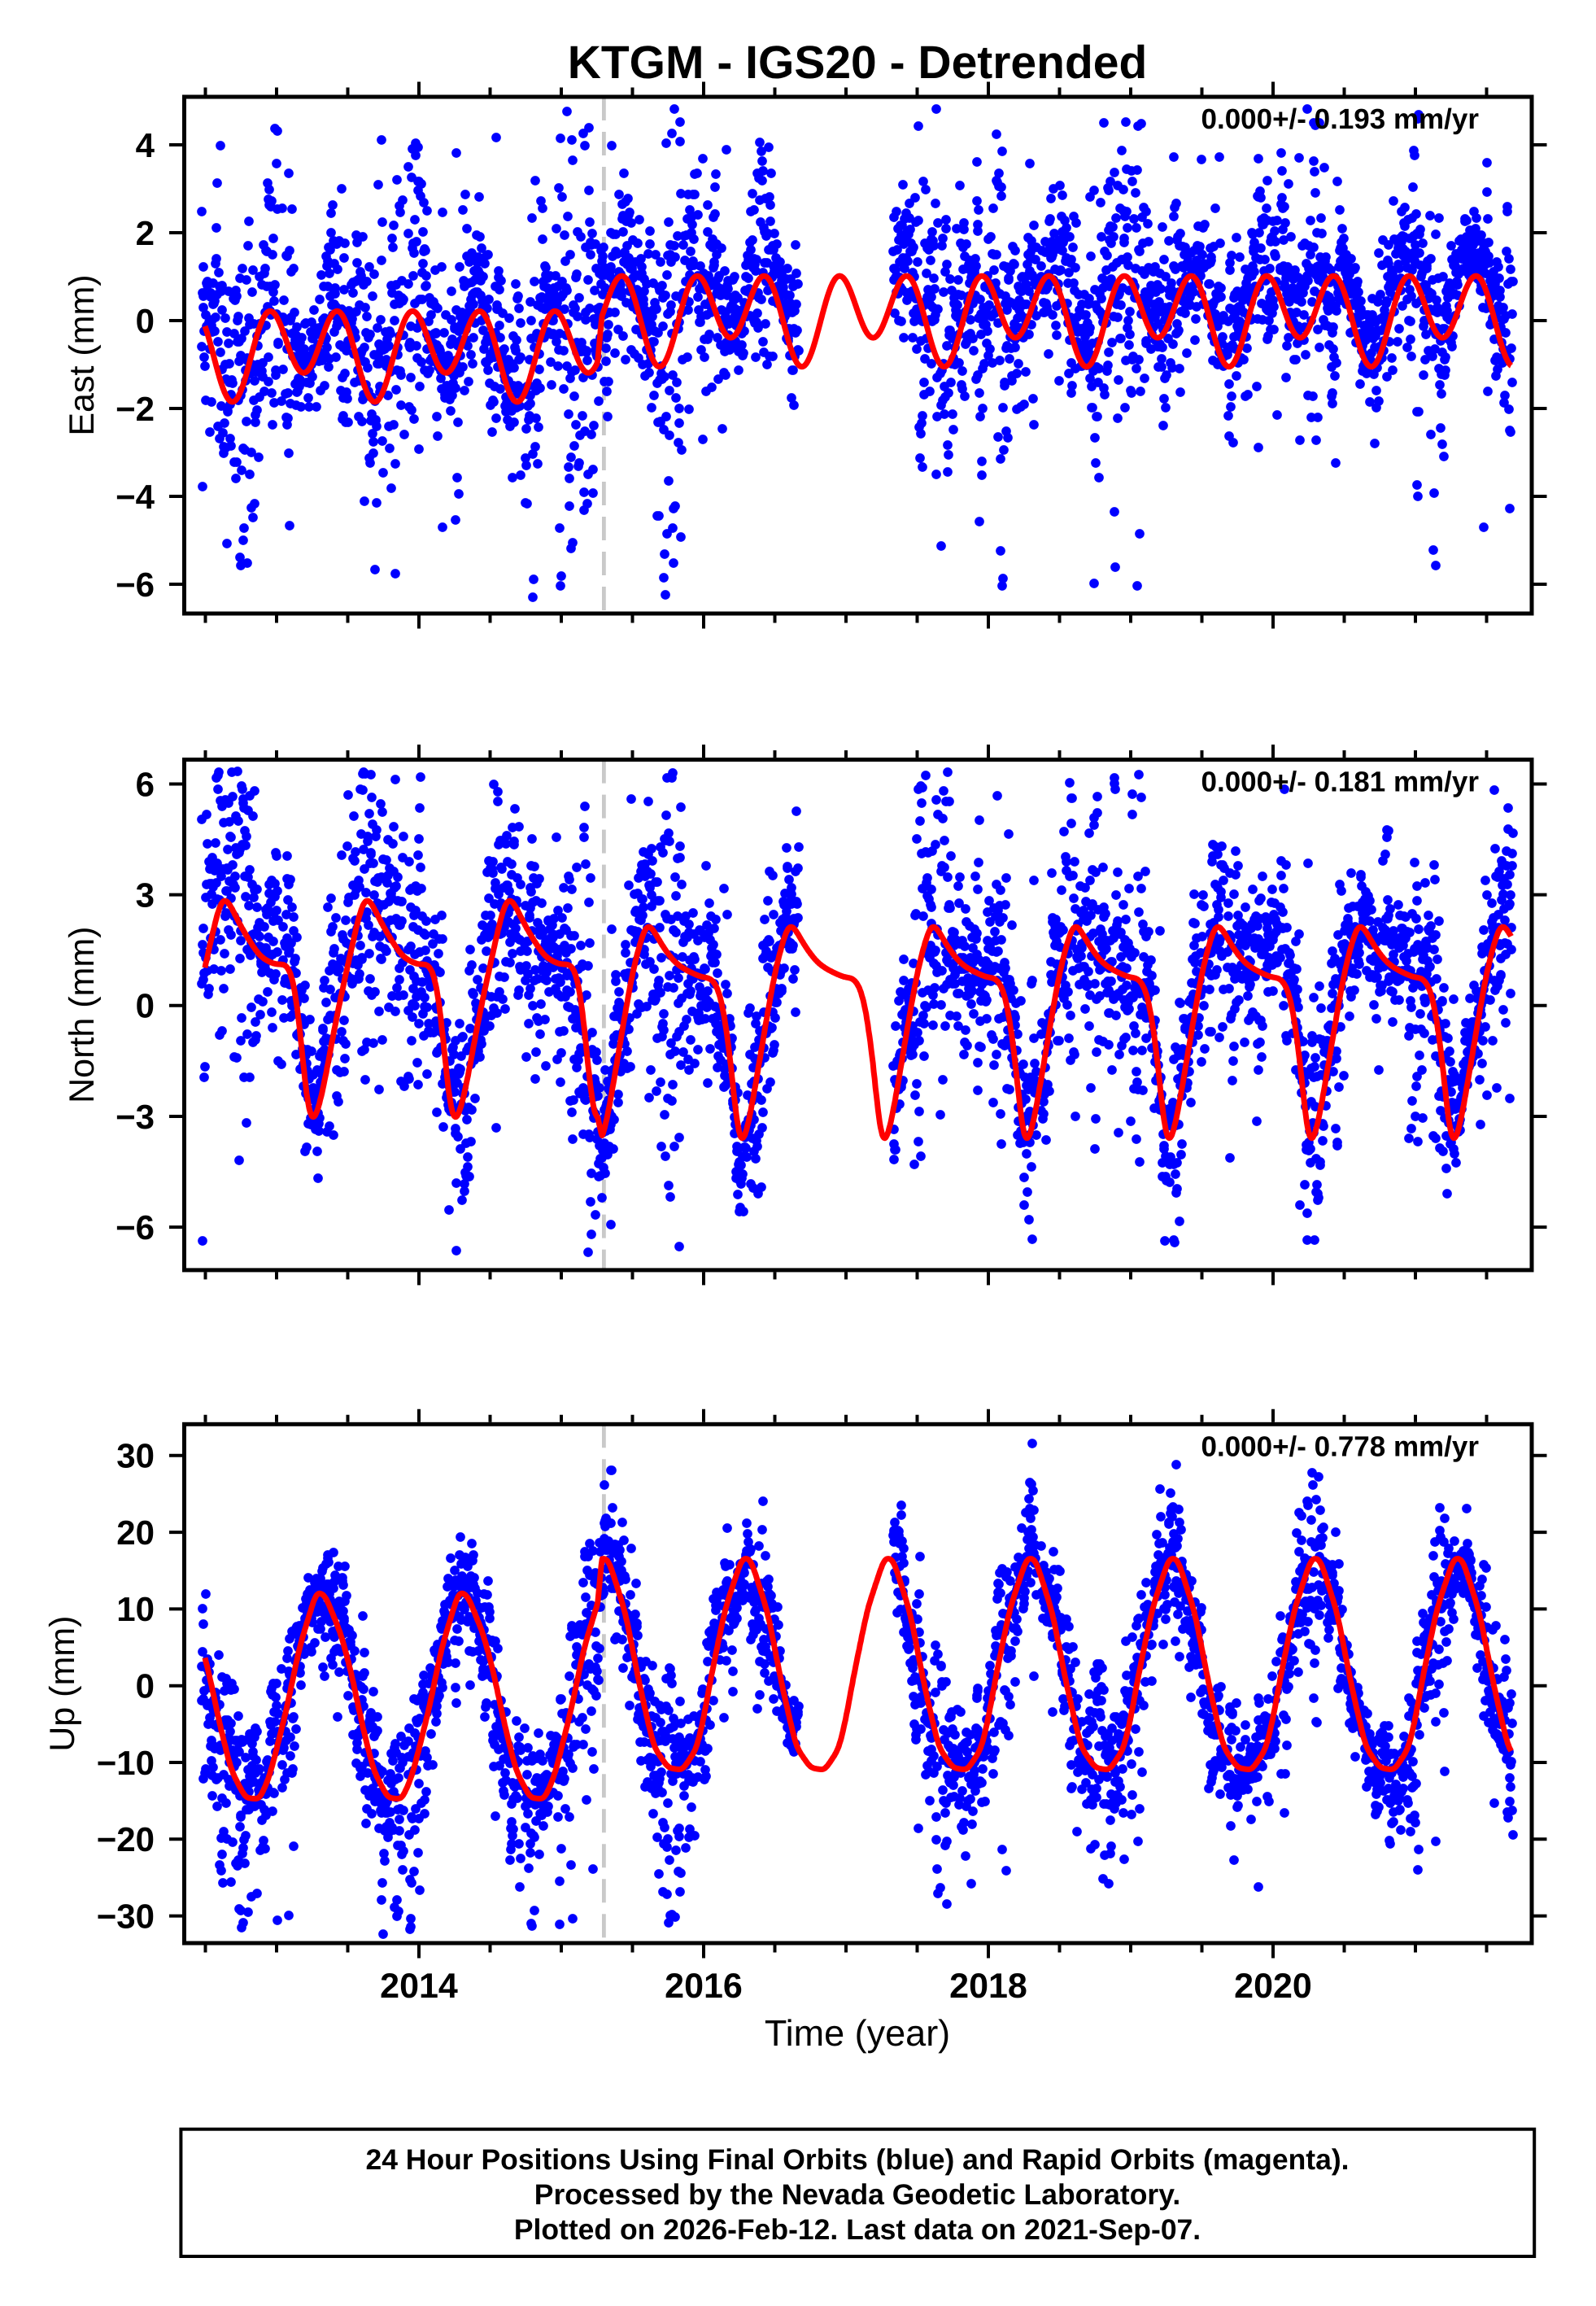  I want to click on svg-text: 20, so click(135, 1532).